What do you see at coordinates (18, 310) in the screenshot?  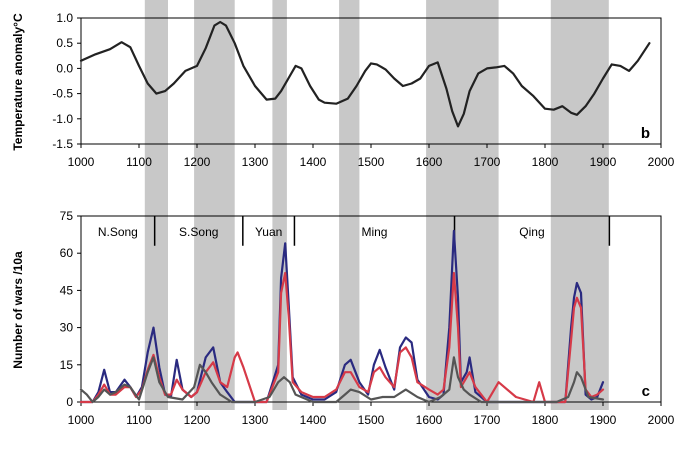 I see `panel-c-y-axis-label: Number of wars /10a` at bounding box center [18, 310].